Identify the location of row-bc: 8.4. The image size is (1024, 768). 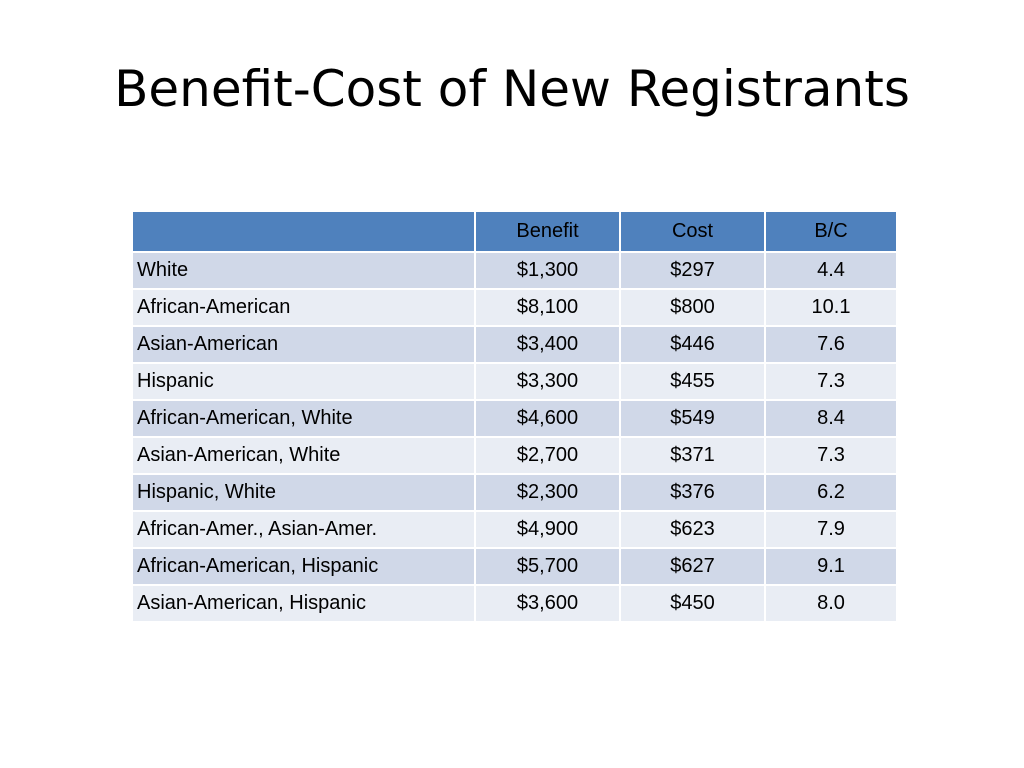
(831, 418).